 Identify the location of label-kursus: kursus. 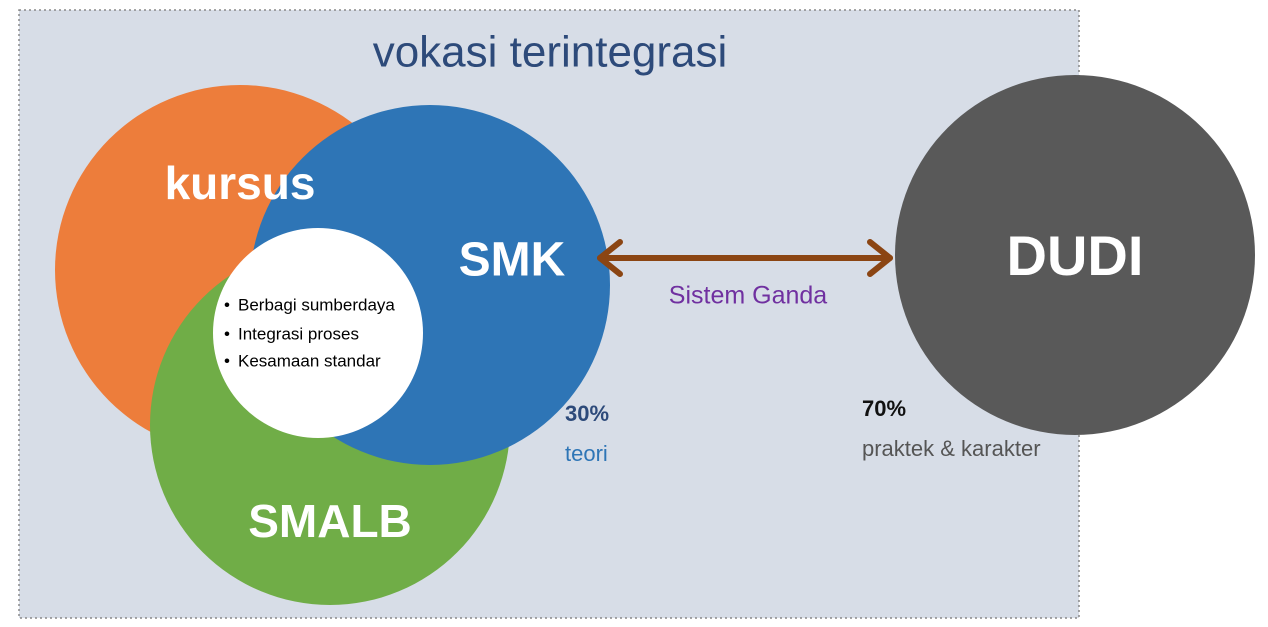
(240, 183).